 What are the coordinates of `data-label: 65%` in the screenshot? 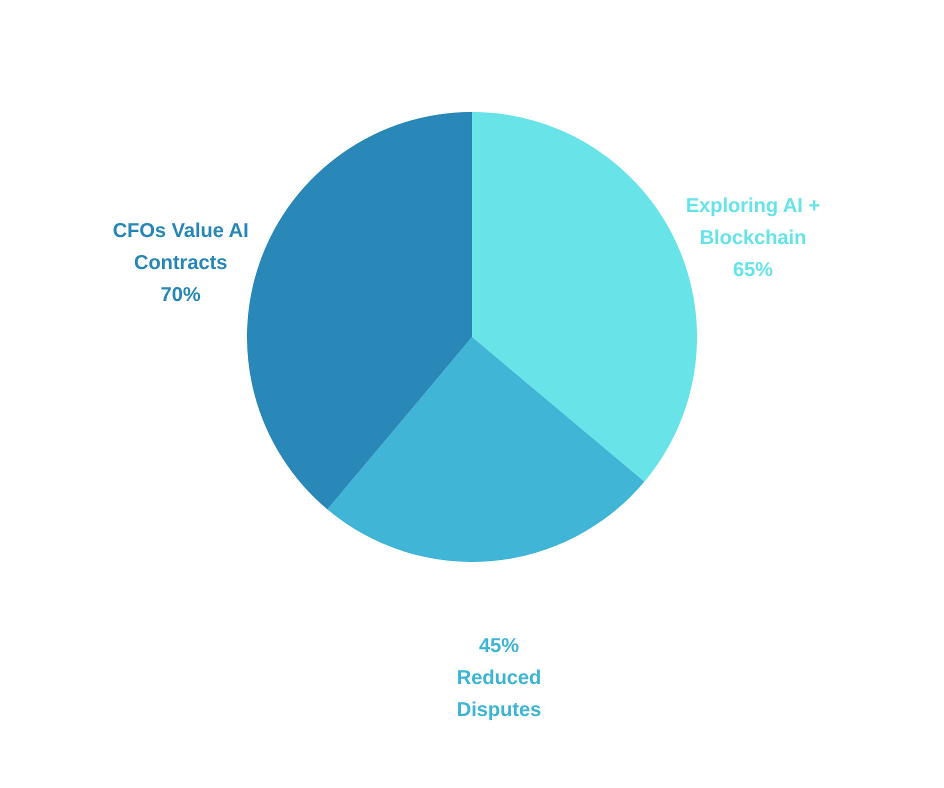 It's located at (753, 269).